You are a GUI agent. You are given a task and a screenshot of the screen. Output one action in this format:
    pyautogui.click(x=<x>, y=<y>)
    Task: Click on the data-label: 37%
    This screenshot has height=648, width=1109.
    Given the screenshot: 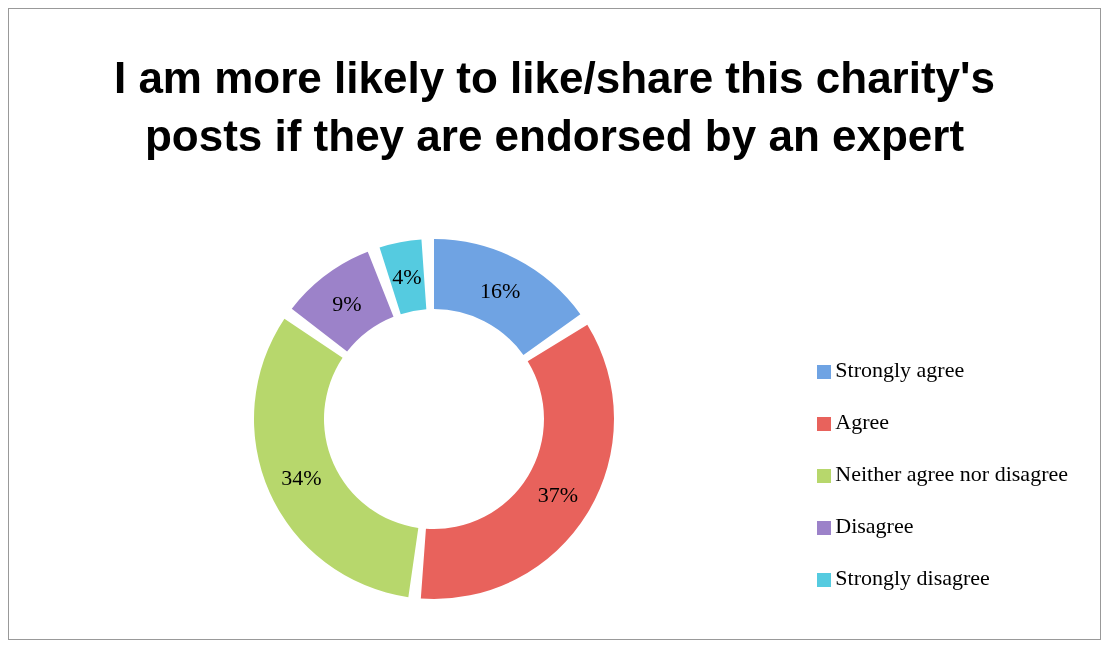 What is the action you would take?
    pyautogui.click(x=558, y=494)
    